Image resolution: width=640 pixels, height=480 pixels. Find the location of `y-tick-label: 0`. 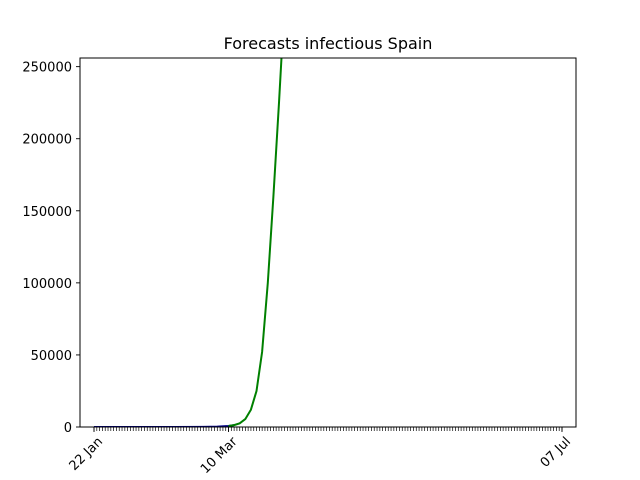

y-tick-label: 0 is located at coordinates (68, 428).